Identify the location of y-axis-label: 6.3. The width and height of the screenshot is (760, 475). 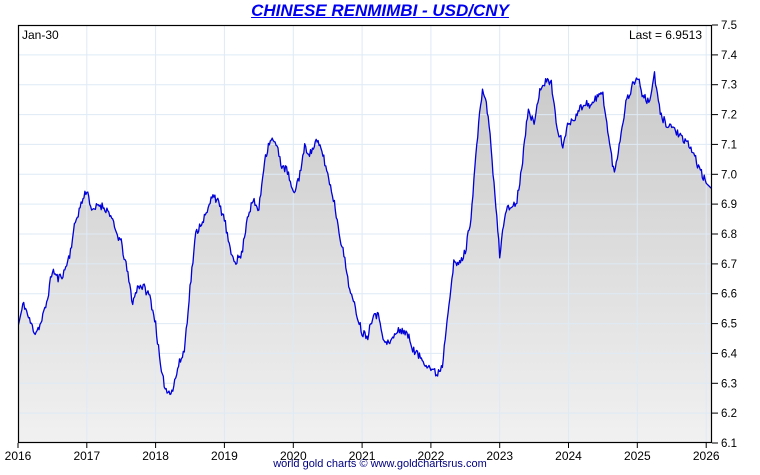
(729, 384).